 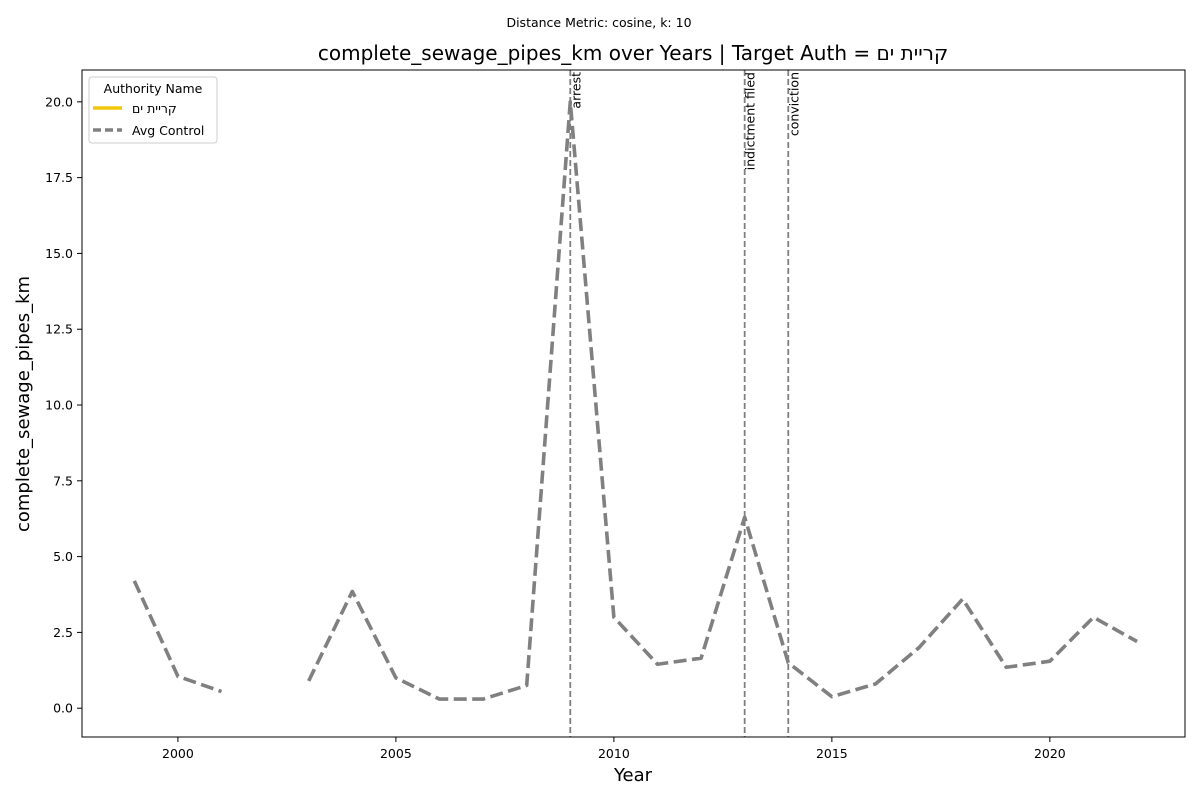 What do you see at coordinates (793, 104) in the screenshot?
I see `event-label: conviction` at bounding box center [793, 104].